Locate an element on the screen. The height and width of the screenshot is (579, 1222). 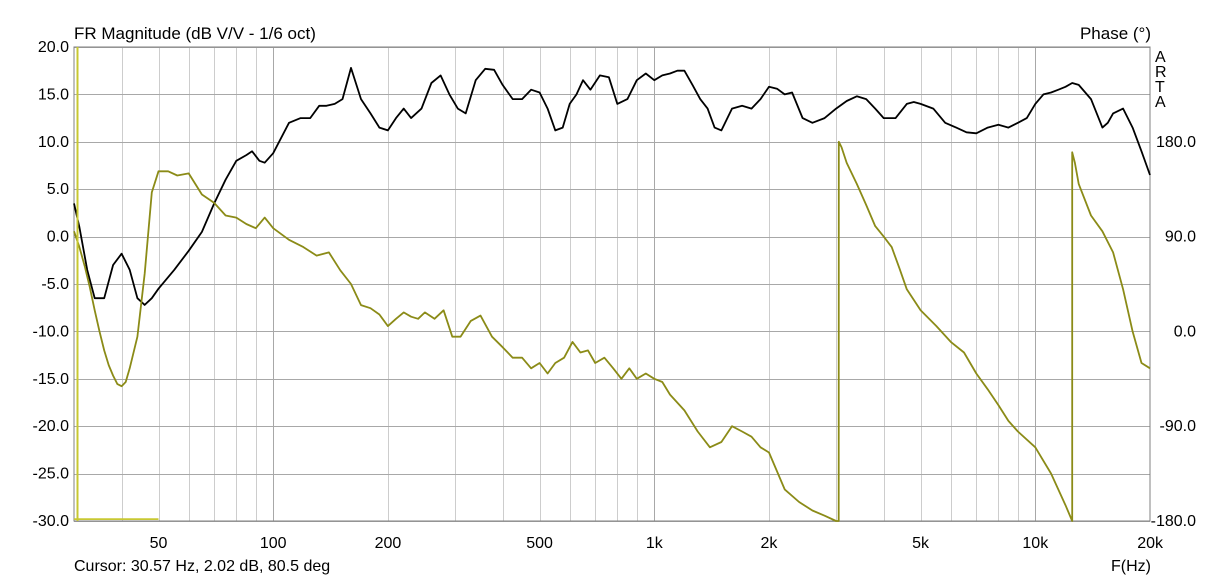
y-tick-label: -10.0 is located at coordinates (51, 331).